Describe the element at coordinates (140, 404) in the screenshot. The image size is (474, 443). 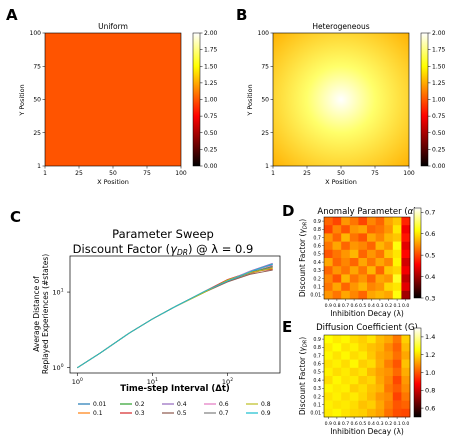
I see `legend-label-0.2: 0.2` at that location.